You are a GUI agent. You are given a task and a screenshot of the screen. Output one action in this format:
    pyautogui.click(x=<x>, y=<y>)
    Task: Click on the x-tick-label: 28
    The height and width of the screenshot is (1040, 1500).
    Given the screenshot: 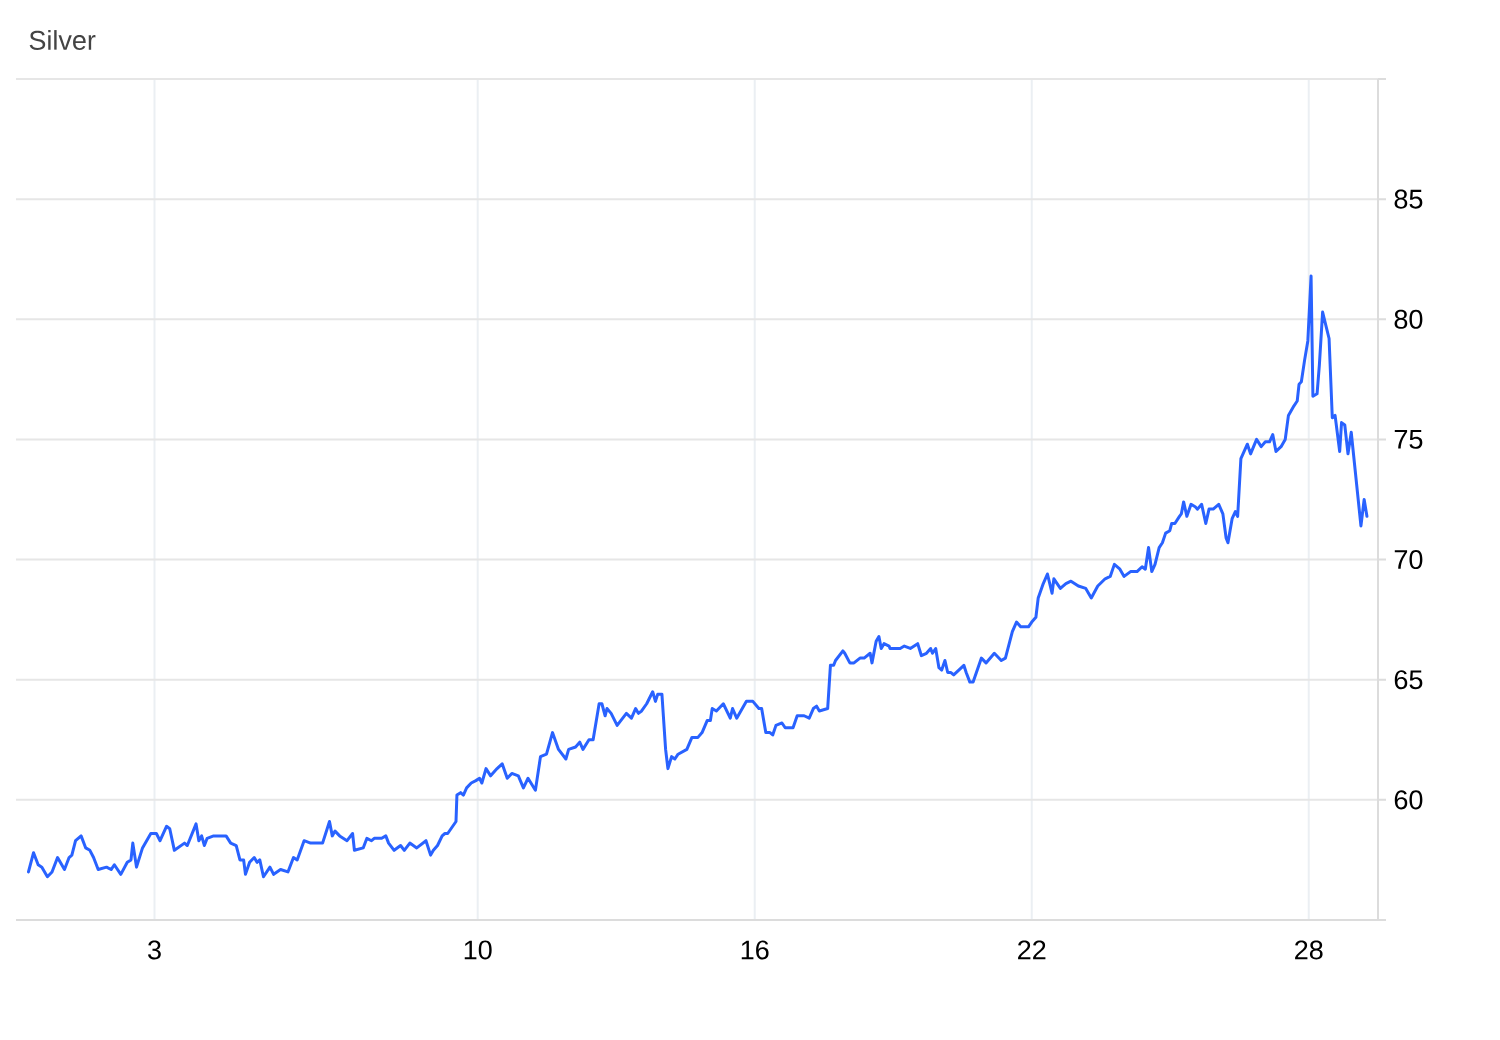 What is the action you would take?
    pyautogui.click(x=1309, y=950)
    